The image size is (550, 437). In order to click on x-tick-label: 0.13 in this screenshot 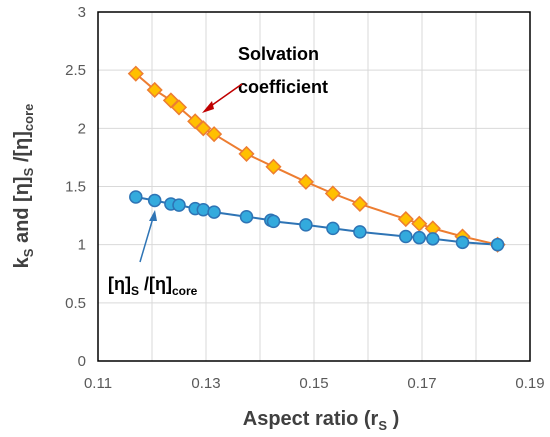, I will do `click(205, 383)`.